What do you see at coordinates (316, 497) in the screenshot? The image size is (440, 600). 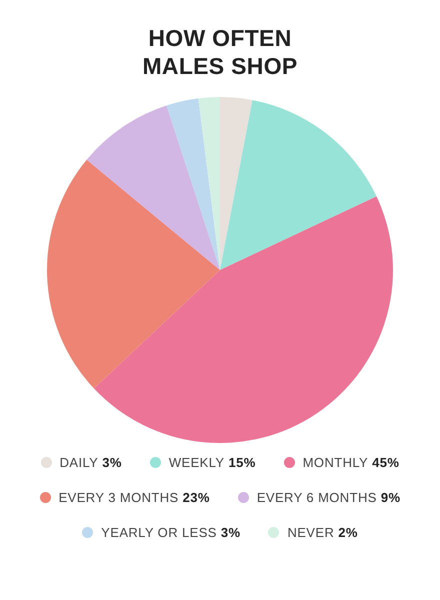 I see `legend-label: EVERY 6 MONTHS` at bounding box center [316, 497].